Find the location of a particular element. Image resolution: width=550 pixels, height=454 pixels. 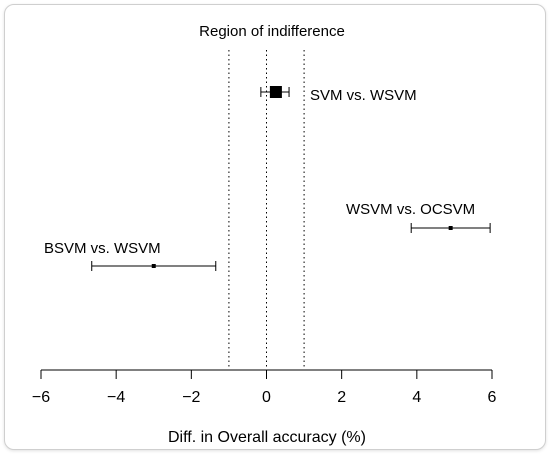

x-axis-title: Diff. in Overall accuracy (%) is located at coordinates (267, 437).